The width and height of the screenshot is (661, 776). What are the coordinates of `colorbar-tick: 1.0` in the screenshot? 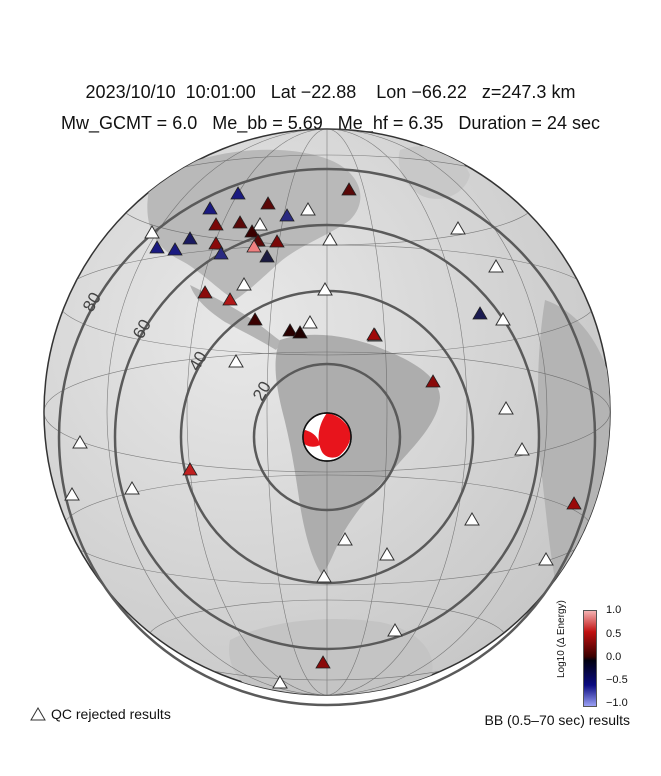 It's located at (614, 610).